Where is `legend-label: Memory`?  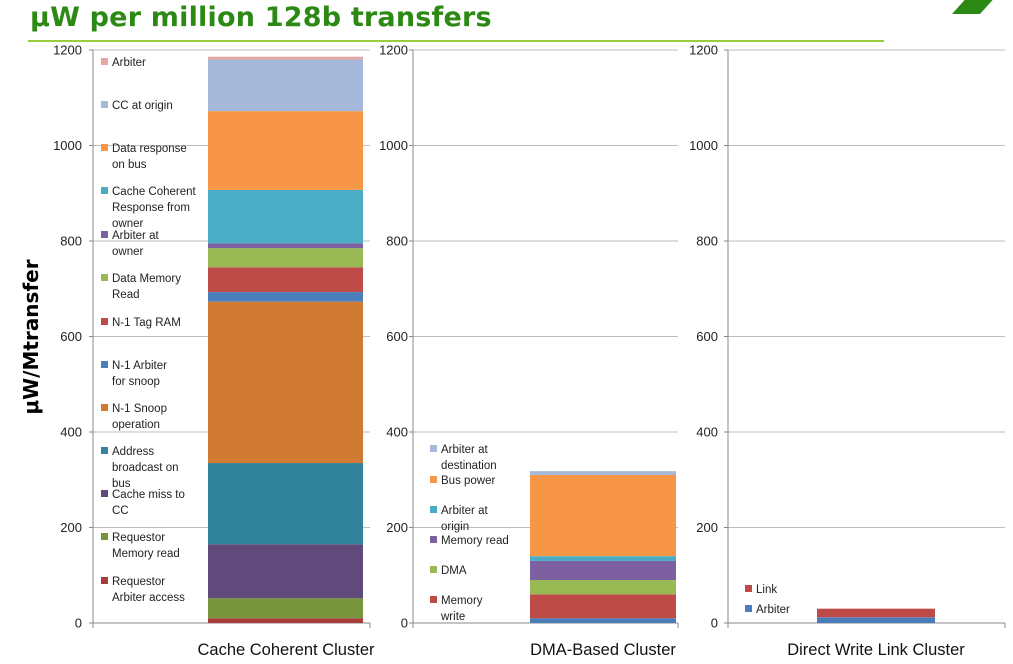
legend-label: Memory is located at coordinates (462, 601).